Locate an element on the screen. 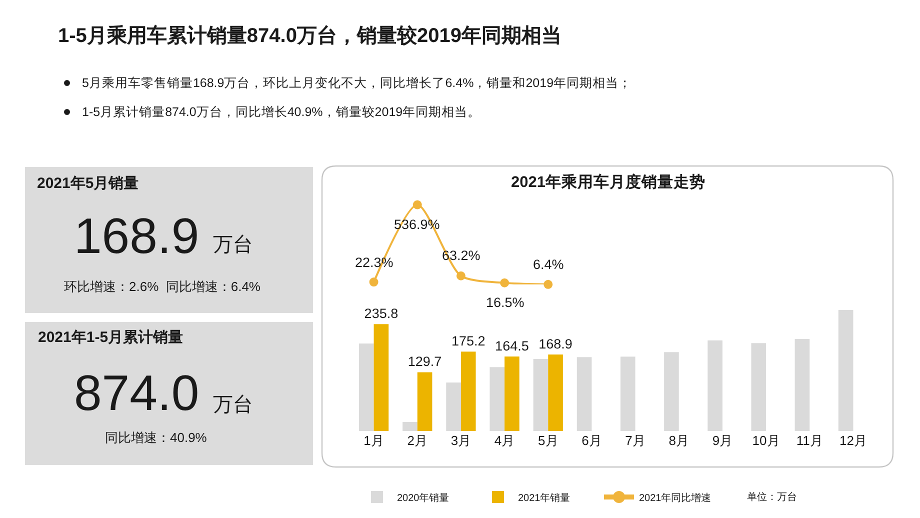 Image resolution: width=920 pixels, height=518 pixels. x-tick-label: 2月 is located at coordinates (417, 440).